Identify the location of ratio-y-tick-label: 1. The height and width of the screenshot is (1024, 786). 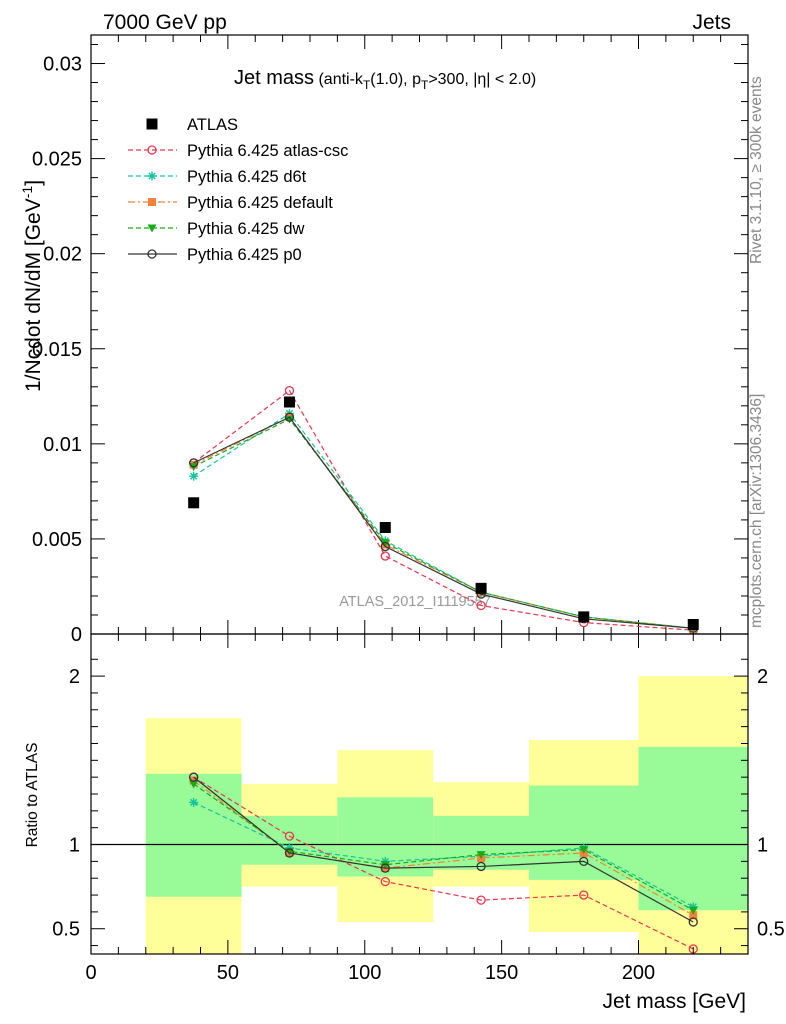
(74, 846).